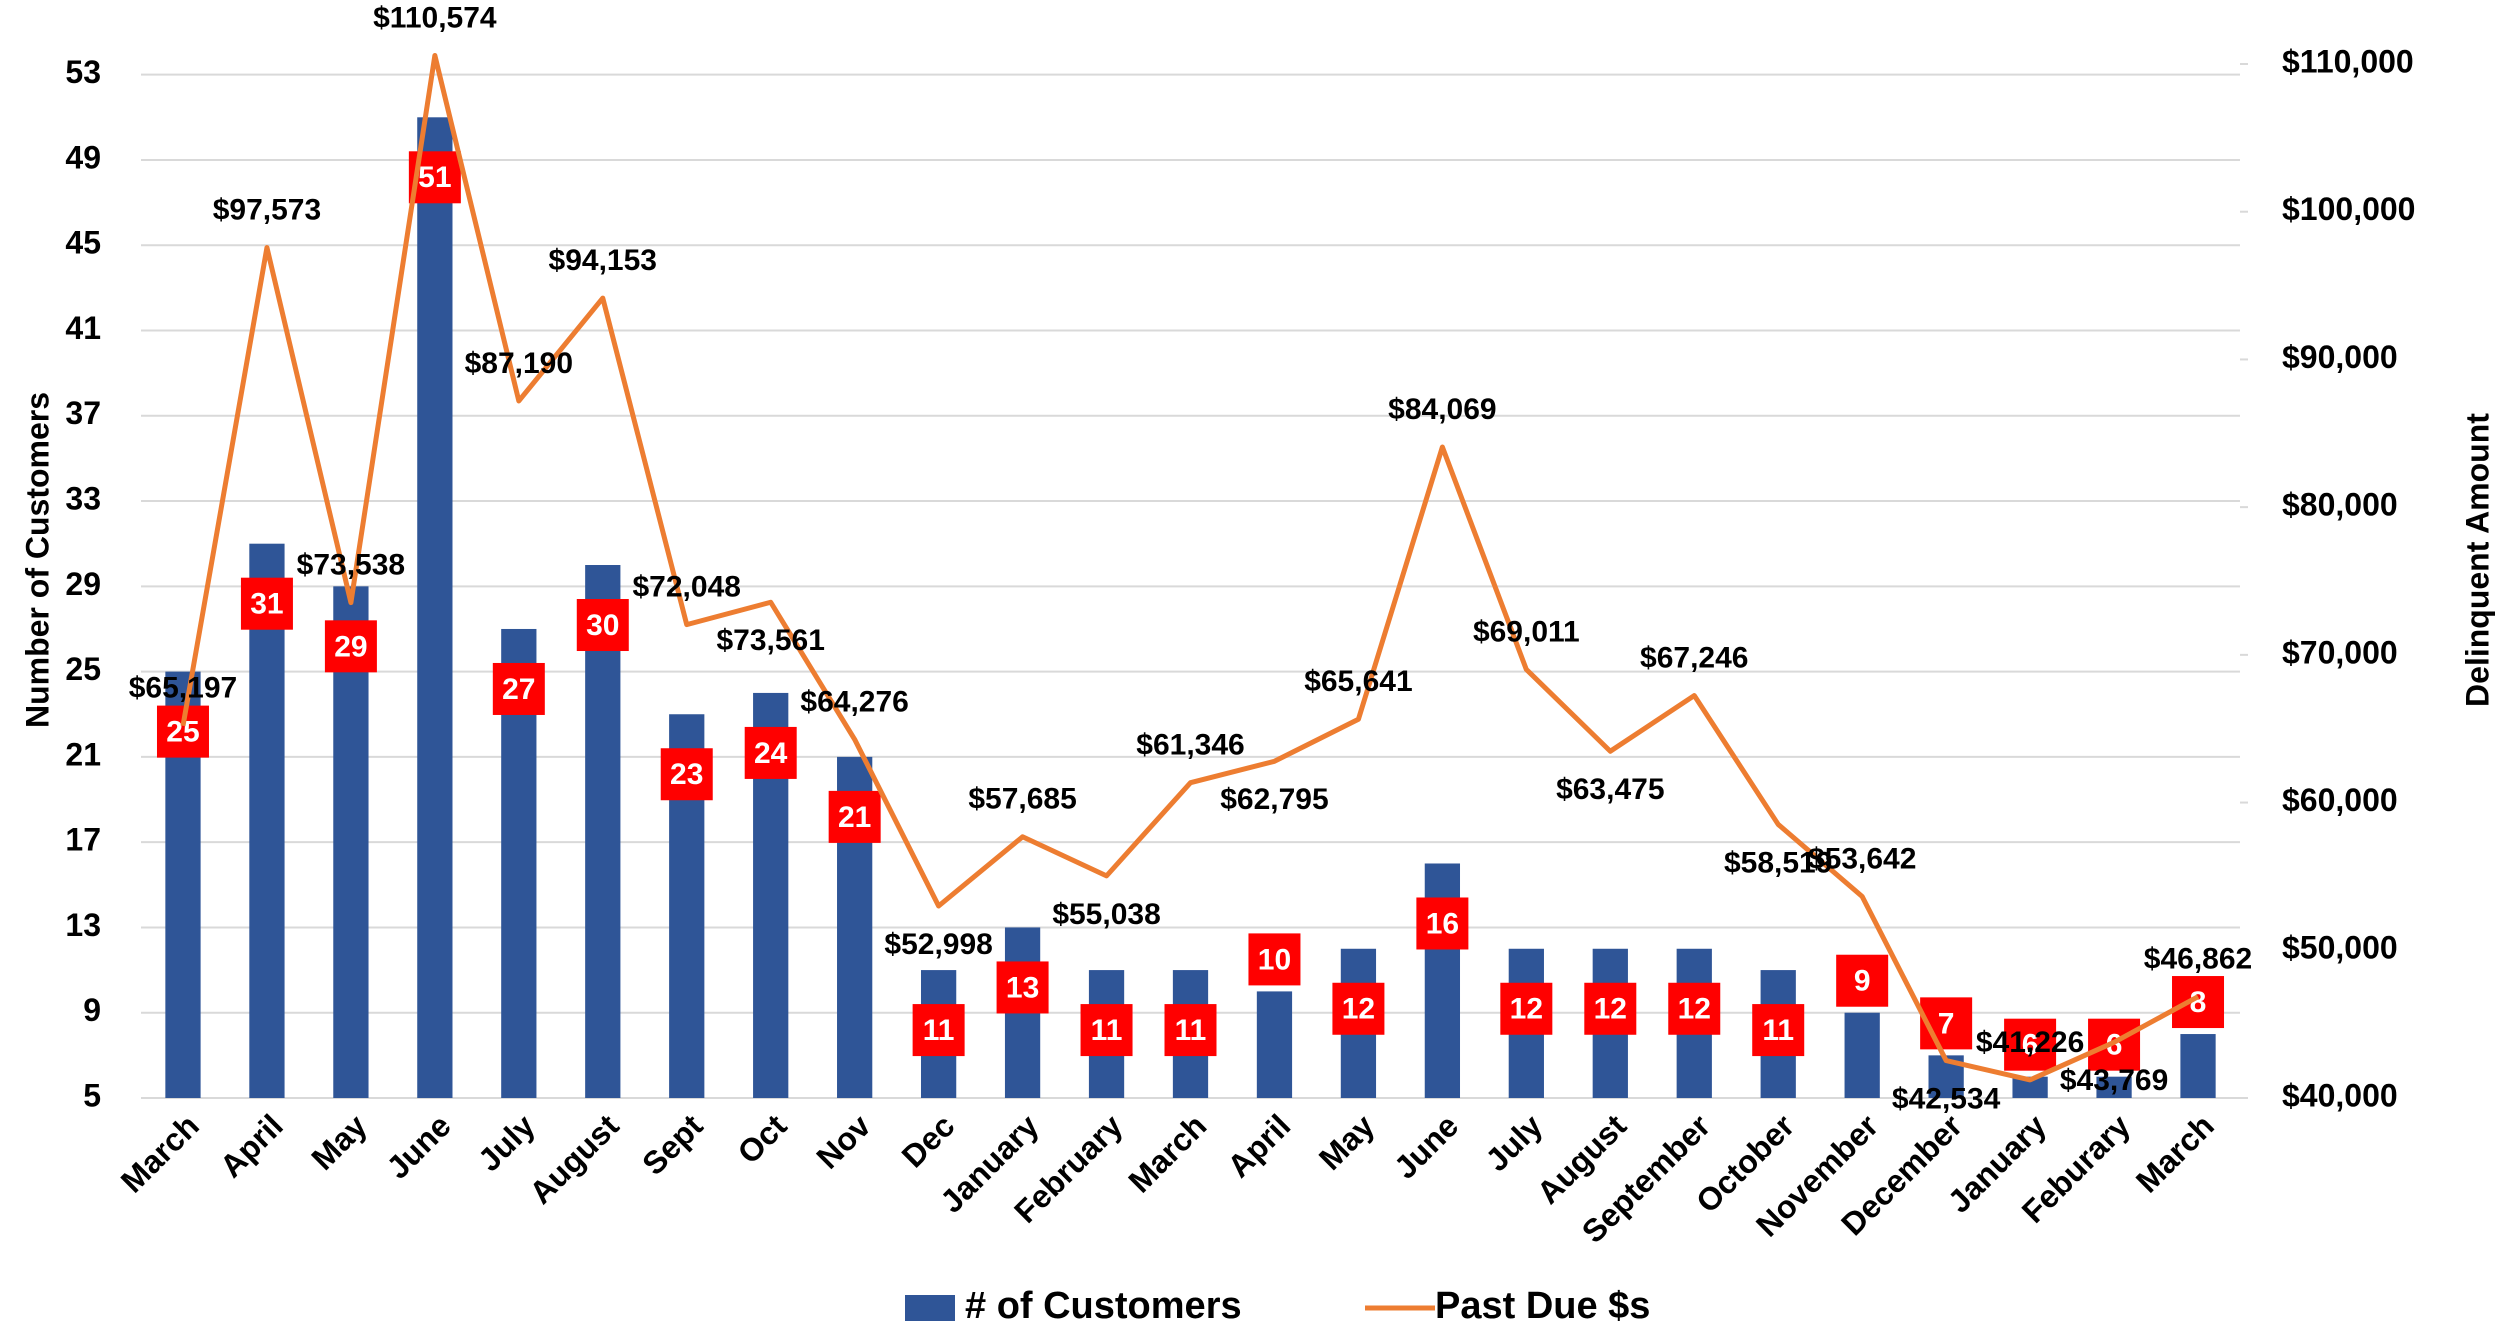 This screenshot has width=2509, height=1331. I want to click on data-label: $52,998, so click(938, 944).